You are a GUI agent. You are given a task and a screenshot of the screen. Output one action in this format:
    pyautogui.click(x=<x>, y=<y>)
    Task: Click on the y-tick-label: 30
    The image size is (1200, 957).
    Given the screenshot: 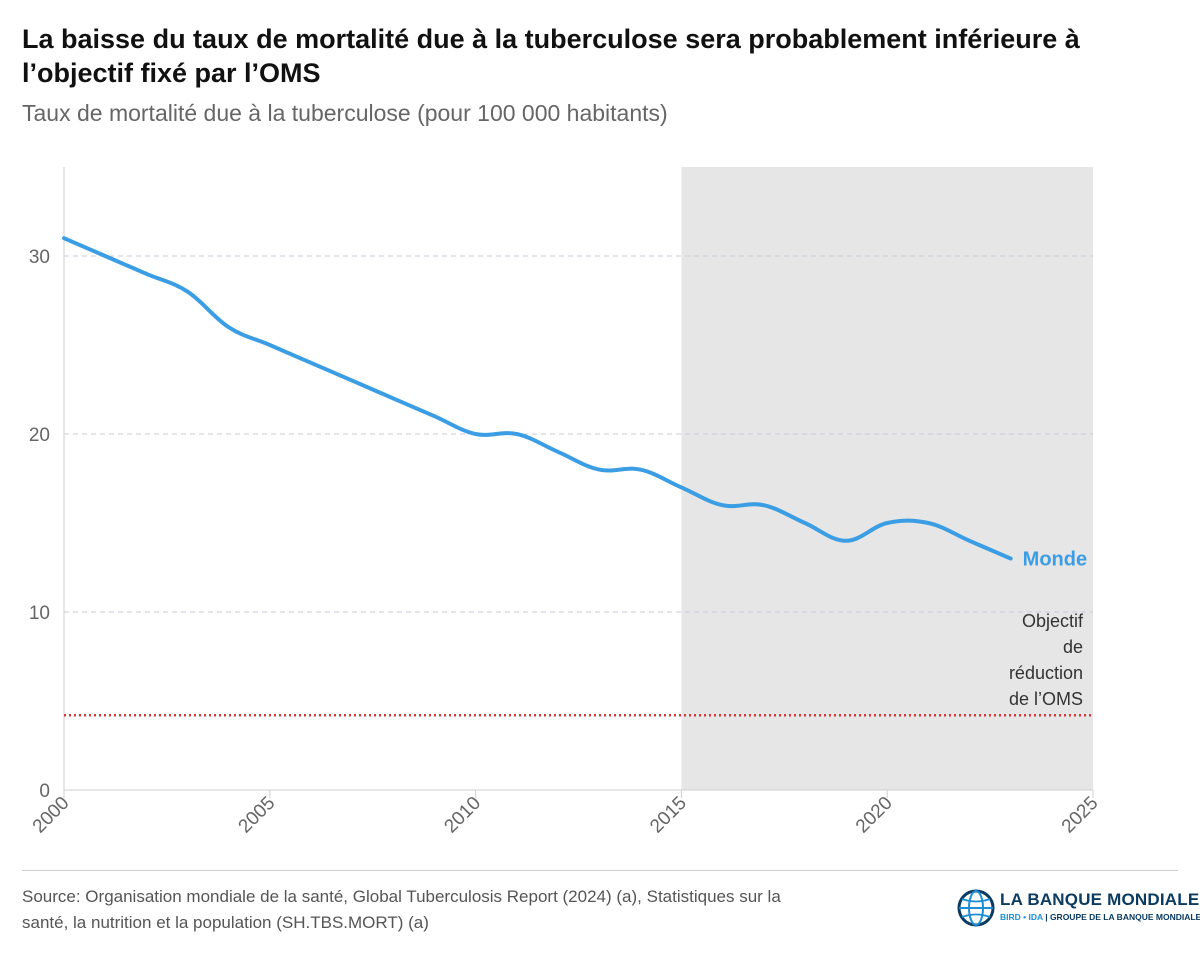 What is the action you would take?
    pyautogui.click(x=39, y=257)
    